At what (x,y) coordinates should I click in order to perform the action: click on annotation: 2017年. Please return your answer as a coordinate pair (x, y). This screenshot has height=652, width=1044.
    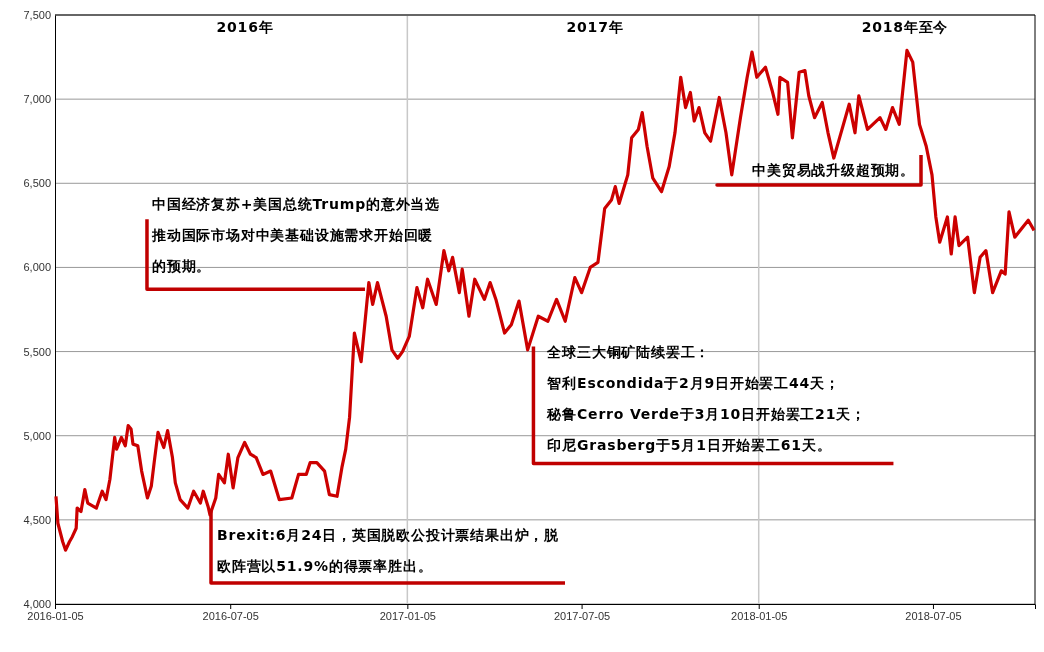
    Looking at the image, I should click on (595, 27).